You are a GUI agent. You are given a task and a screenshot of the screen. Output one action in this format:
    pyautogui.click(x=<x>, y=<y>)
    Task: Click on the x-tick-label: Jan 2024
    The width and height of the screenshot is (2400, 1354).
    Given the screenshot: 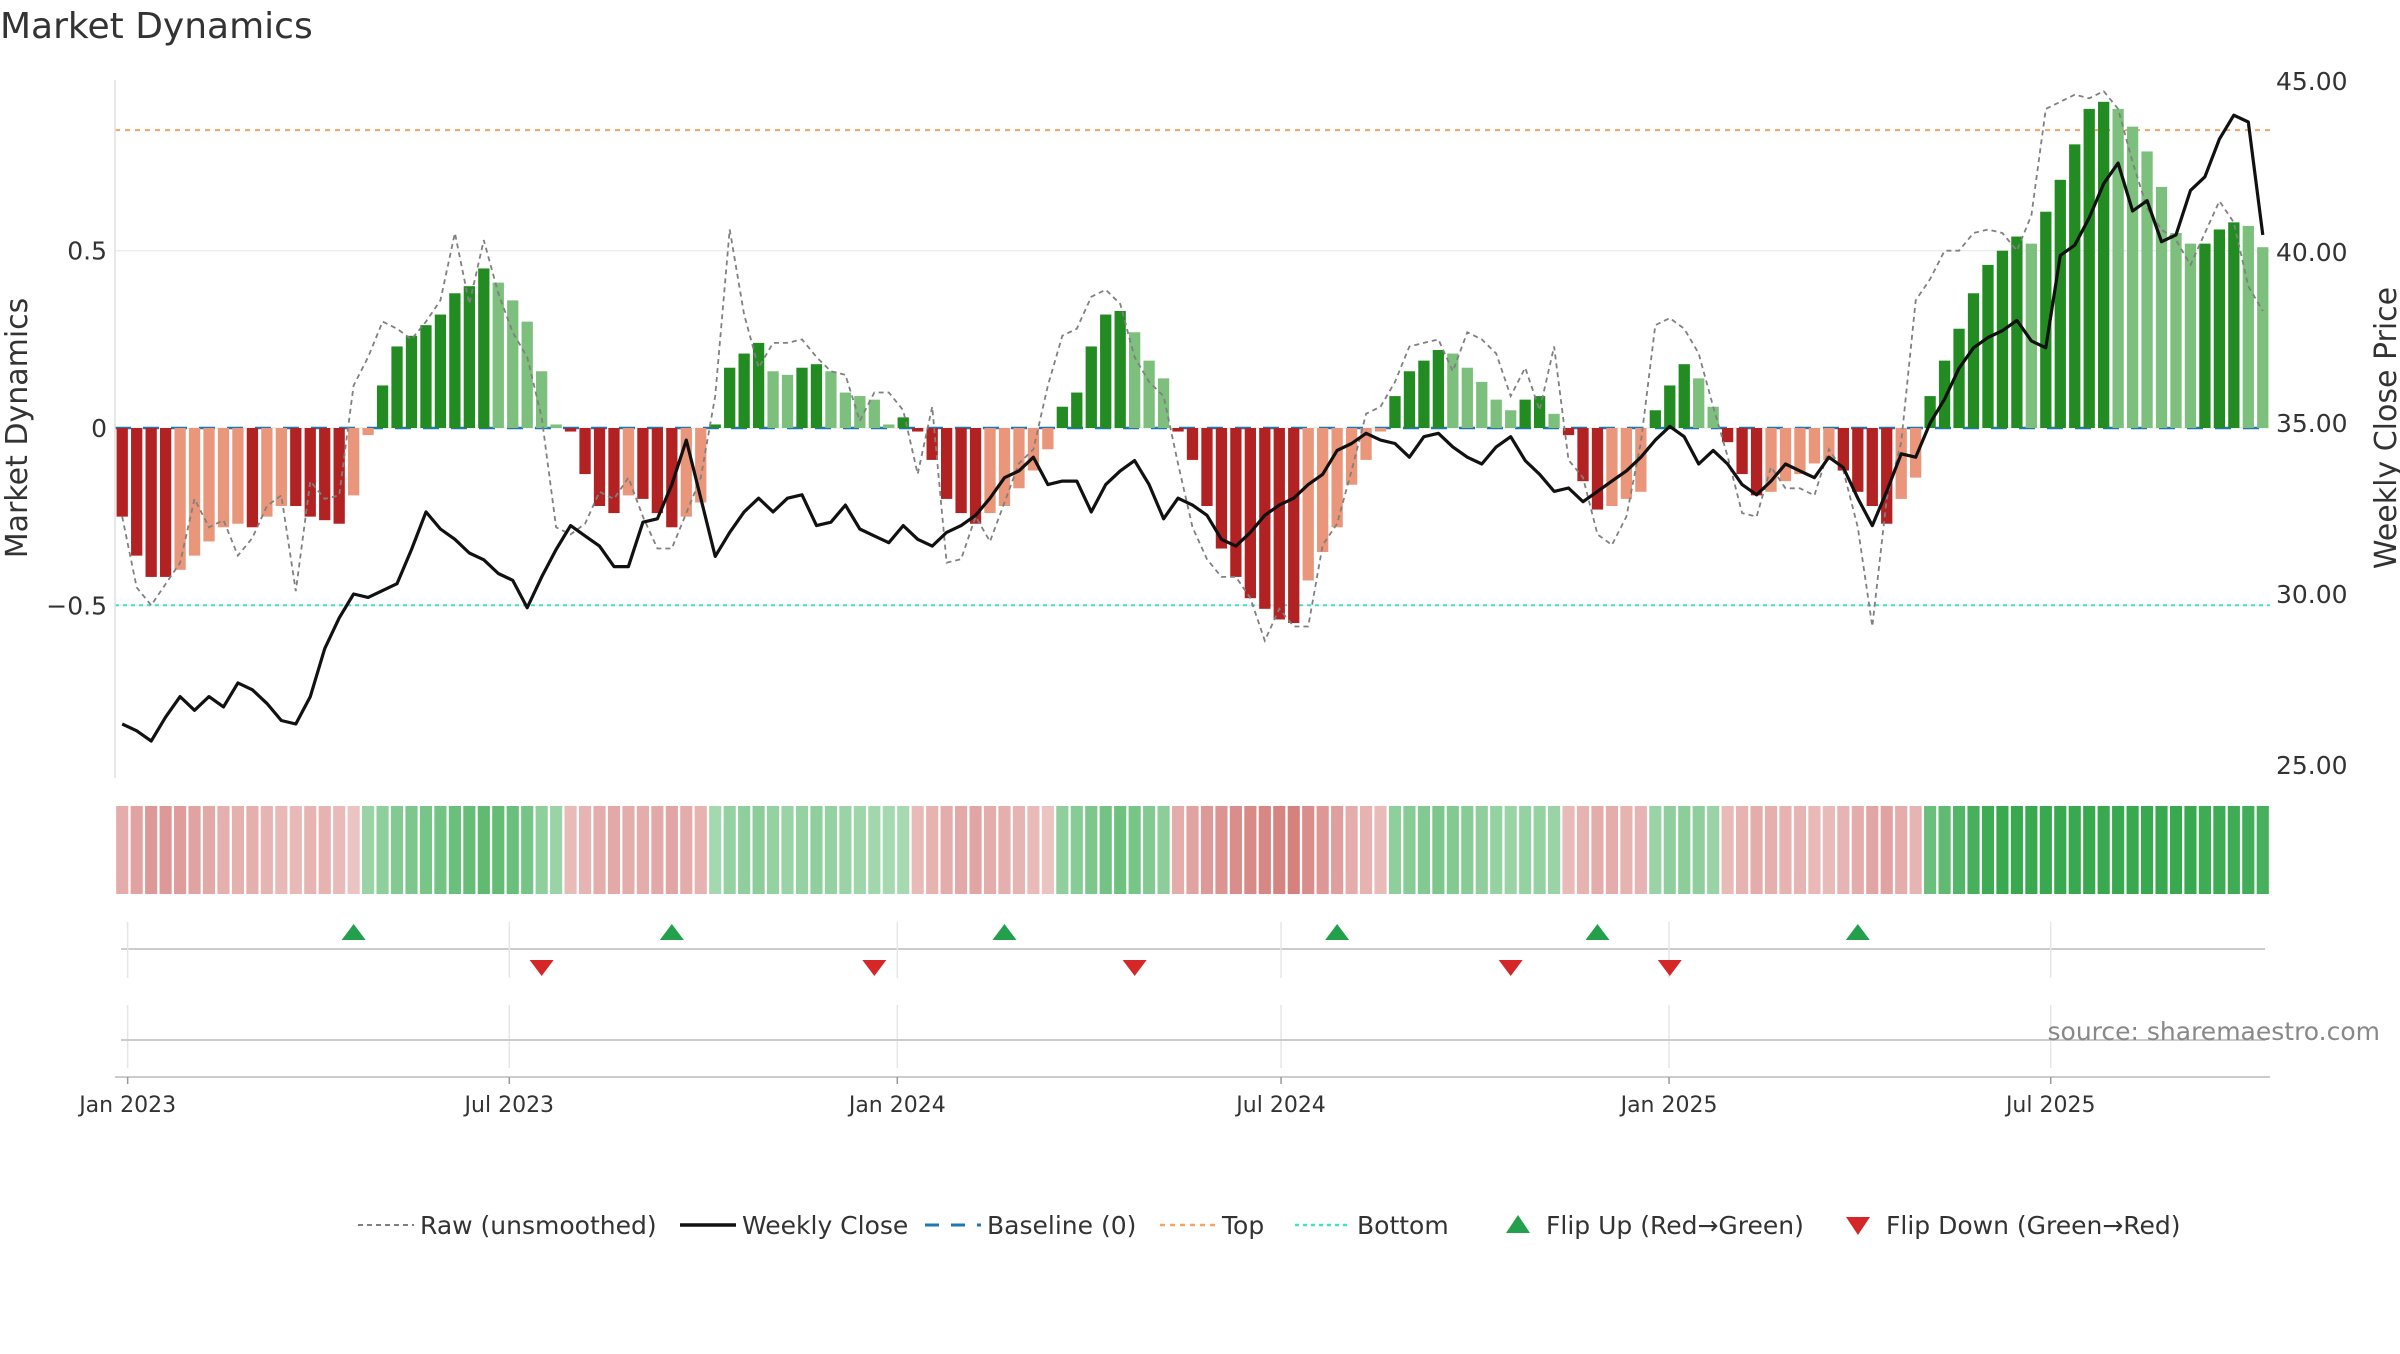 What is the action you would take?
    pyautogui.click(x=896, y=1105)
    